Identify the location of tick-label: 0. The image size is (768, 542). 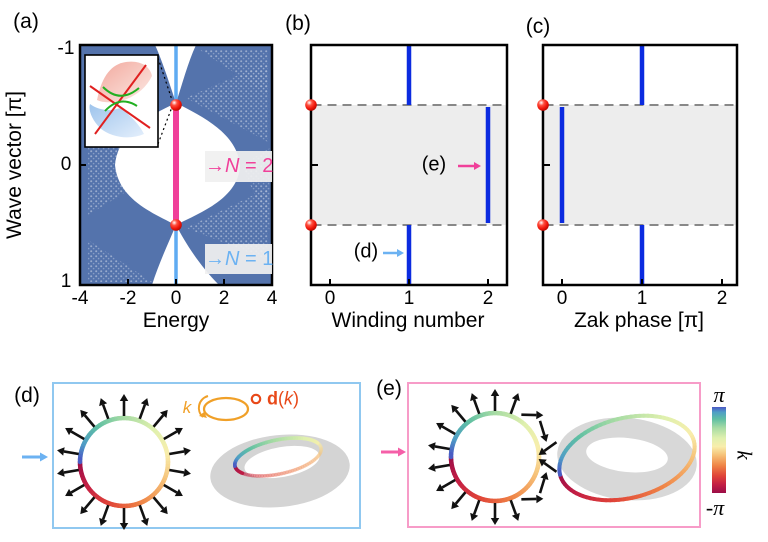
(66, 164).